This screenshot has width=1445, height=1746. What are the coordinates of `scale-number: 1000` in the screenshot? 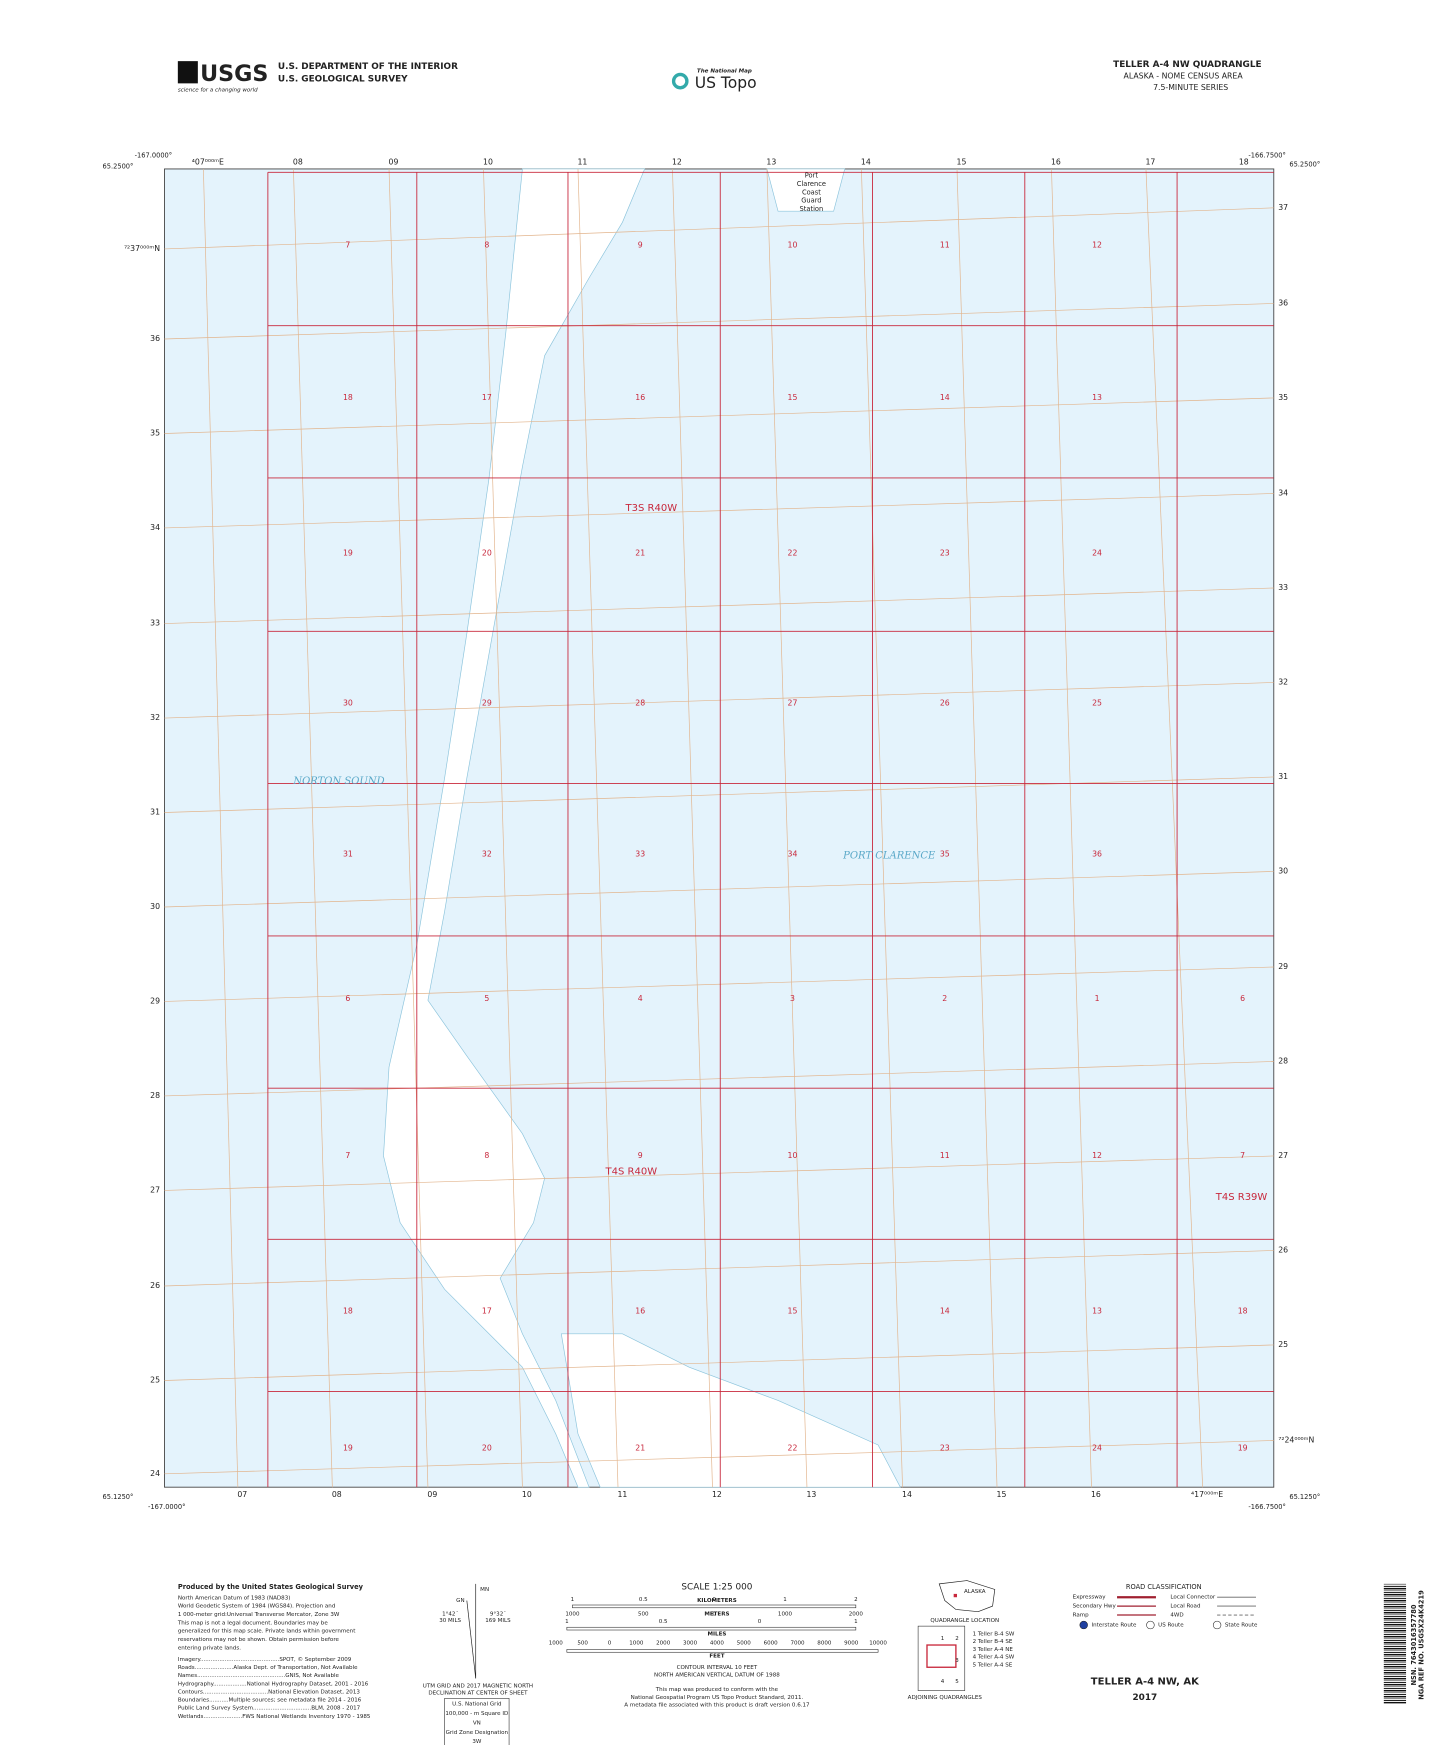 It's located at (636, 1643).